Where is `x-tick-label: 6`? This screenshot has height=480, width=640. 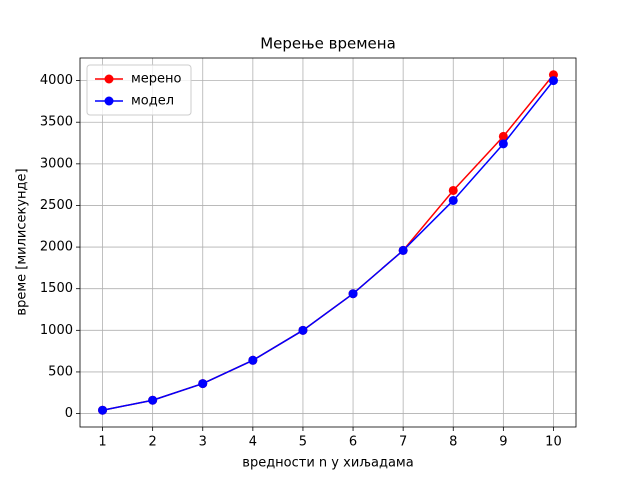 x-tick-label: 6 is located at coordinates (353, 442).